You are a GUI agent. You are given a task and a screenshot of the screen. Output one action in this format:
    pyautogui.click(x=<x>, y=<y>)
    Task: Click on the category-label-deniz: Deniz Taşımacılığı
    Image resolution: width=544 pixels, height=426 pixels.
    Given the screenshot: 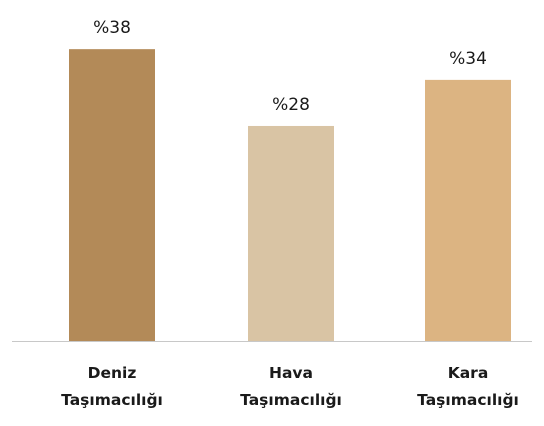 What is the action you would take?
    pyautogui.click(x=112, y=387)
    